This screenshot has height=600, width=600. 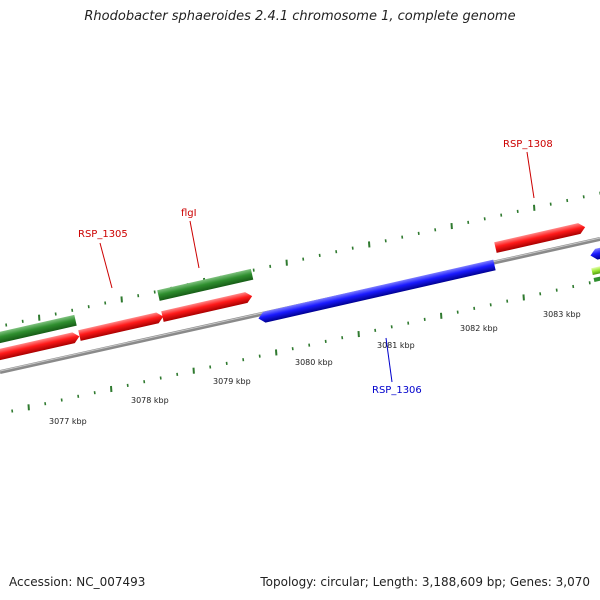 I want to click on gene-lime-edge, so click(x=595, y=269).